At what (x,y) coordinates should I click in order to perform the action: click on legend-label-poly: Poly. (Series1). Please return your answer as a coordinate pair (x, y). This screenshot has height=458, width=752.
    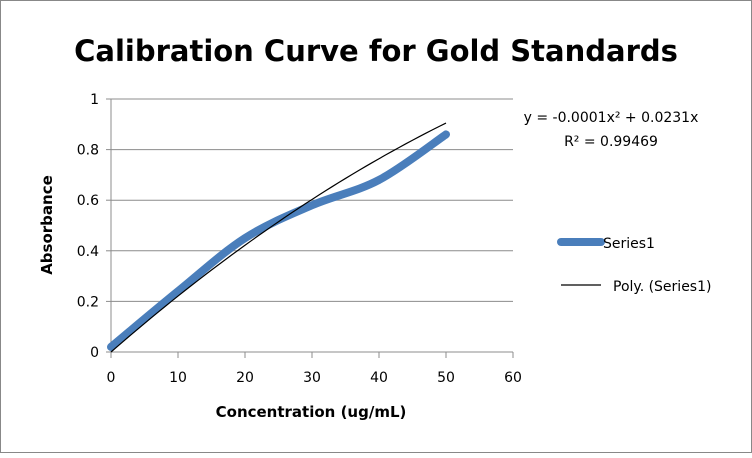
    Looking at the image, I should click on (662, 287).